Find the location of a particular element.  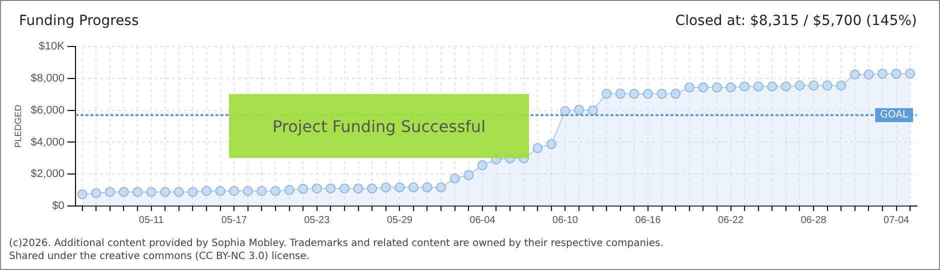

y-tick-label: $8,000 is located at coordinates (47, 78).